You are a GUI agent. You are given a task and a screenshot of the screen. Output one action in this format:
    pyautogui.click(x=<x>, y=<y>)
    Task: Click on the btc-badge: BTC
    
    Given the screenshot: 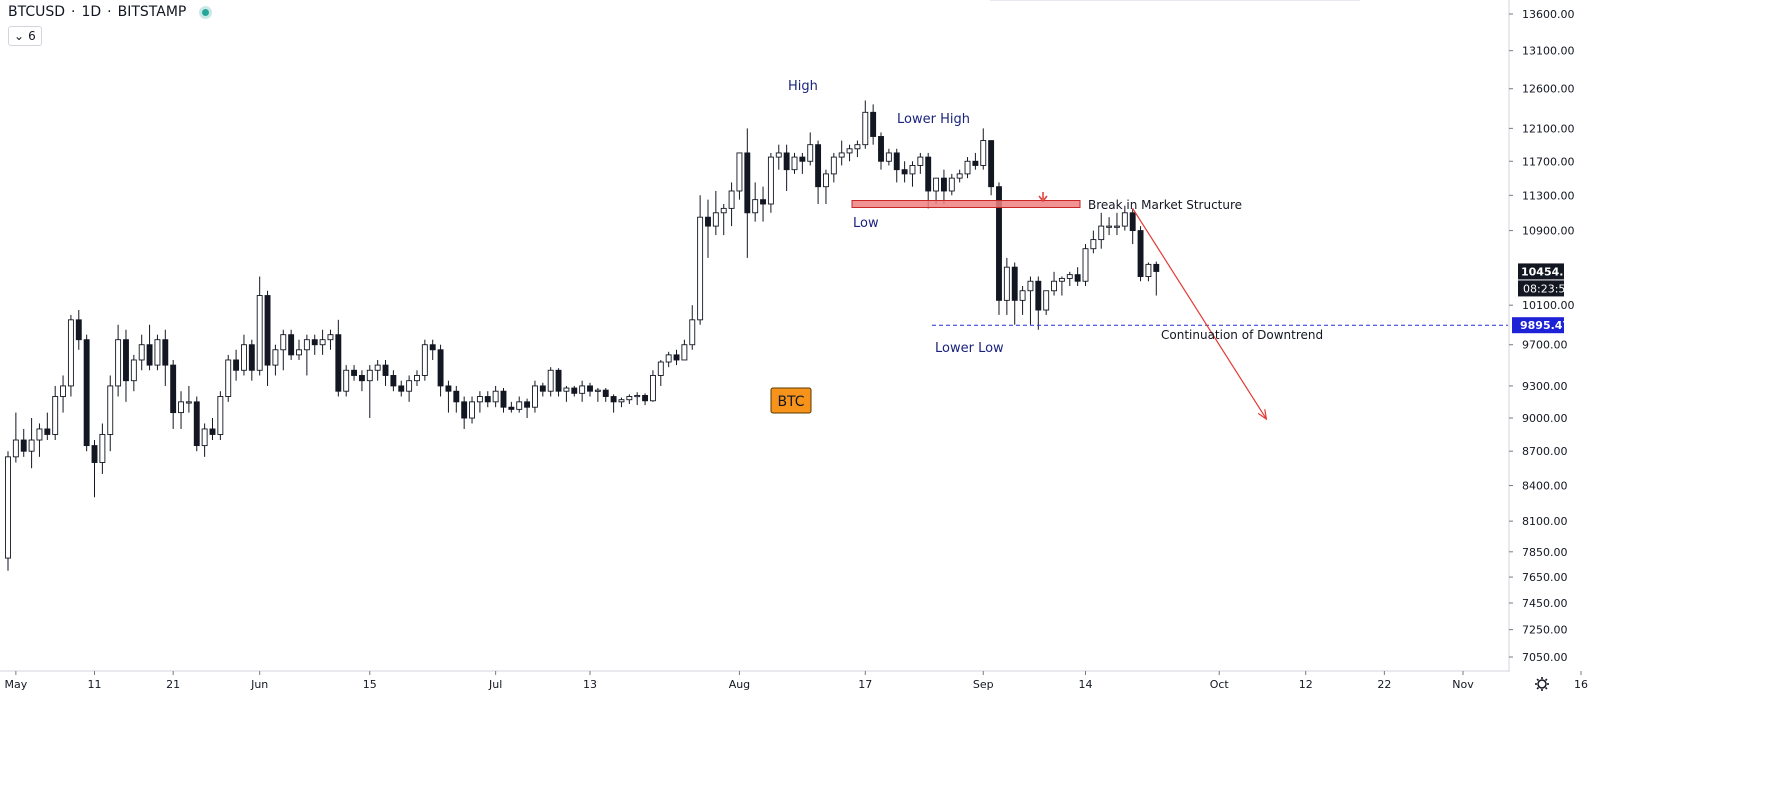 What is the action you would take?
    pyautogui.click(x=791, y=400)
    